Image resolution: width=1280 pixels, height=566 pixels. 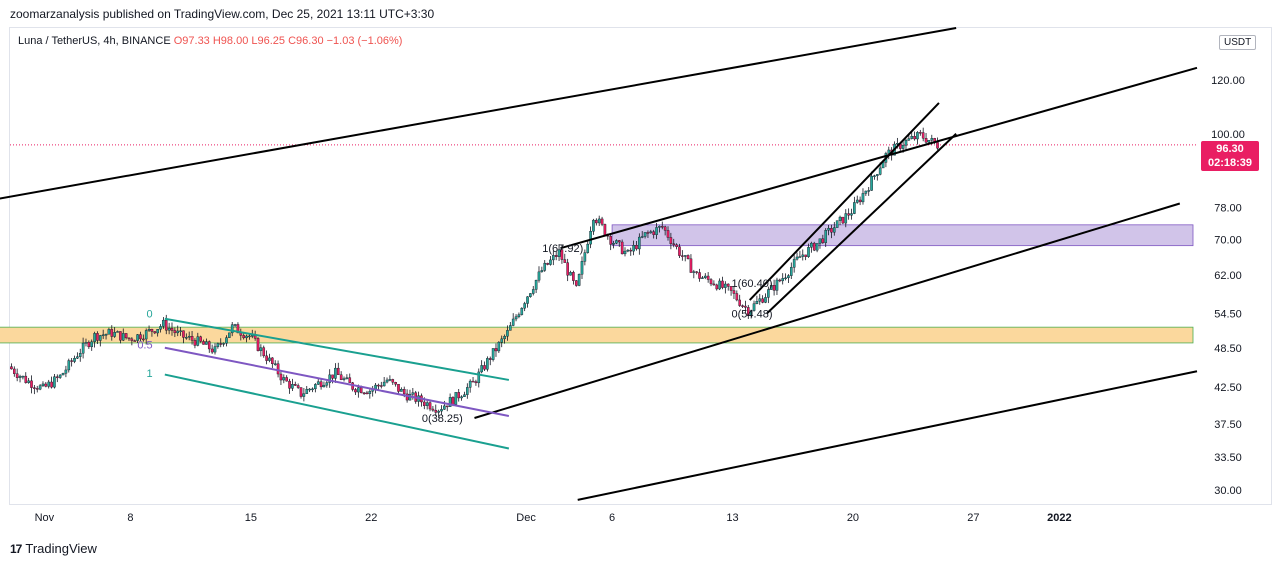 What do you see at coordinates (149, 374) in the screenshot?
I see `annotation-label: 1` at bounding box center [149, 374].